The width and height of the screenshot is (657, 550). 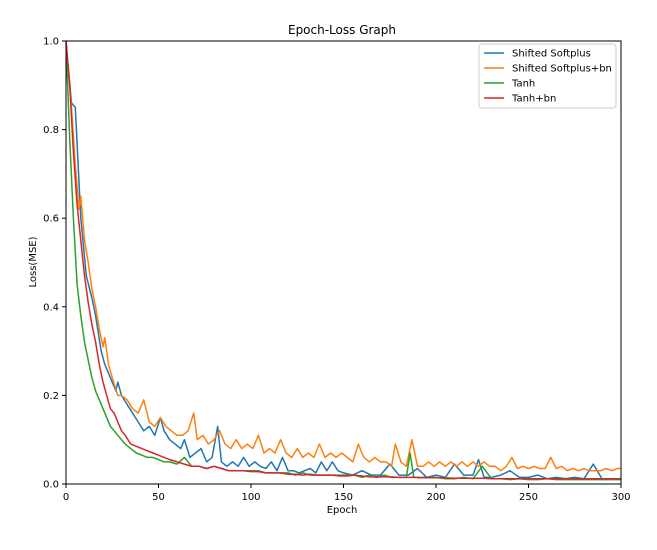 I want to click on legend-label: Shifted Softplus, so click(x=551, y=54).